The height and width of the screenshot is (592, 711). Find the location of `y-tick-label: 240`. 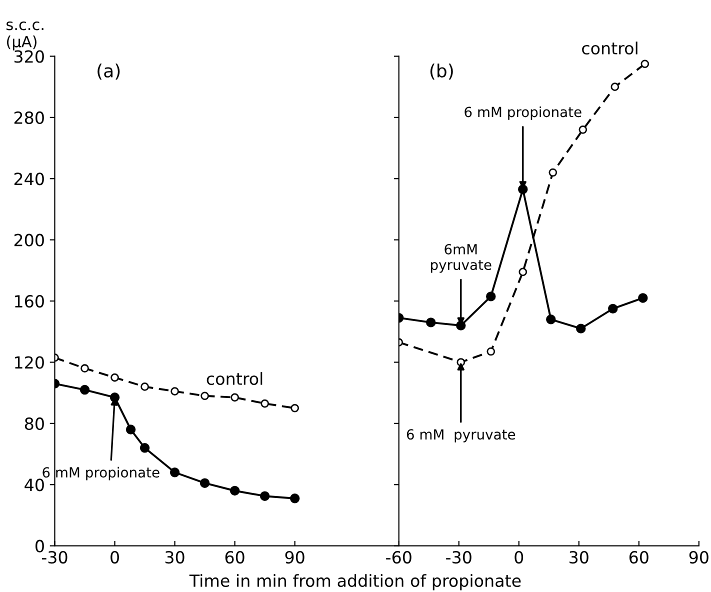

y-tick-label: 240 is located at coordinates (29, 179).